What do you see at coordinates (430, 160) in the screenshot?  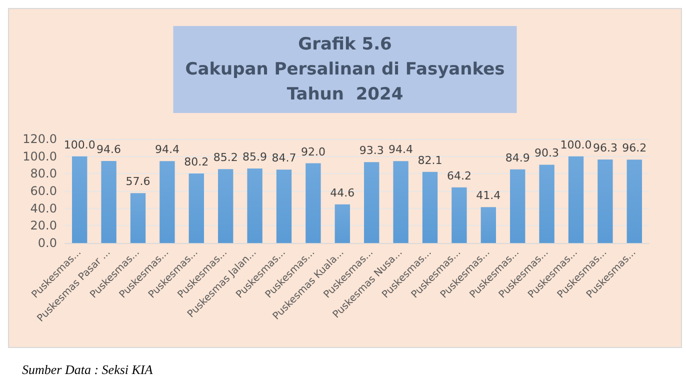 I see `data-label: 82.1` at bounding box center [430, 160].